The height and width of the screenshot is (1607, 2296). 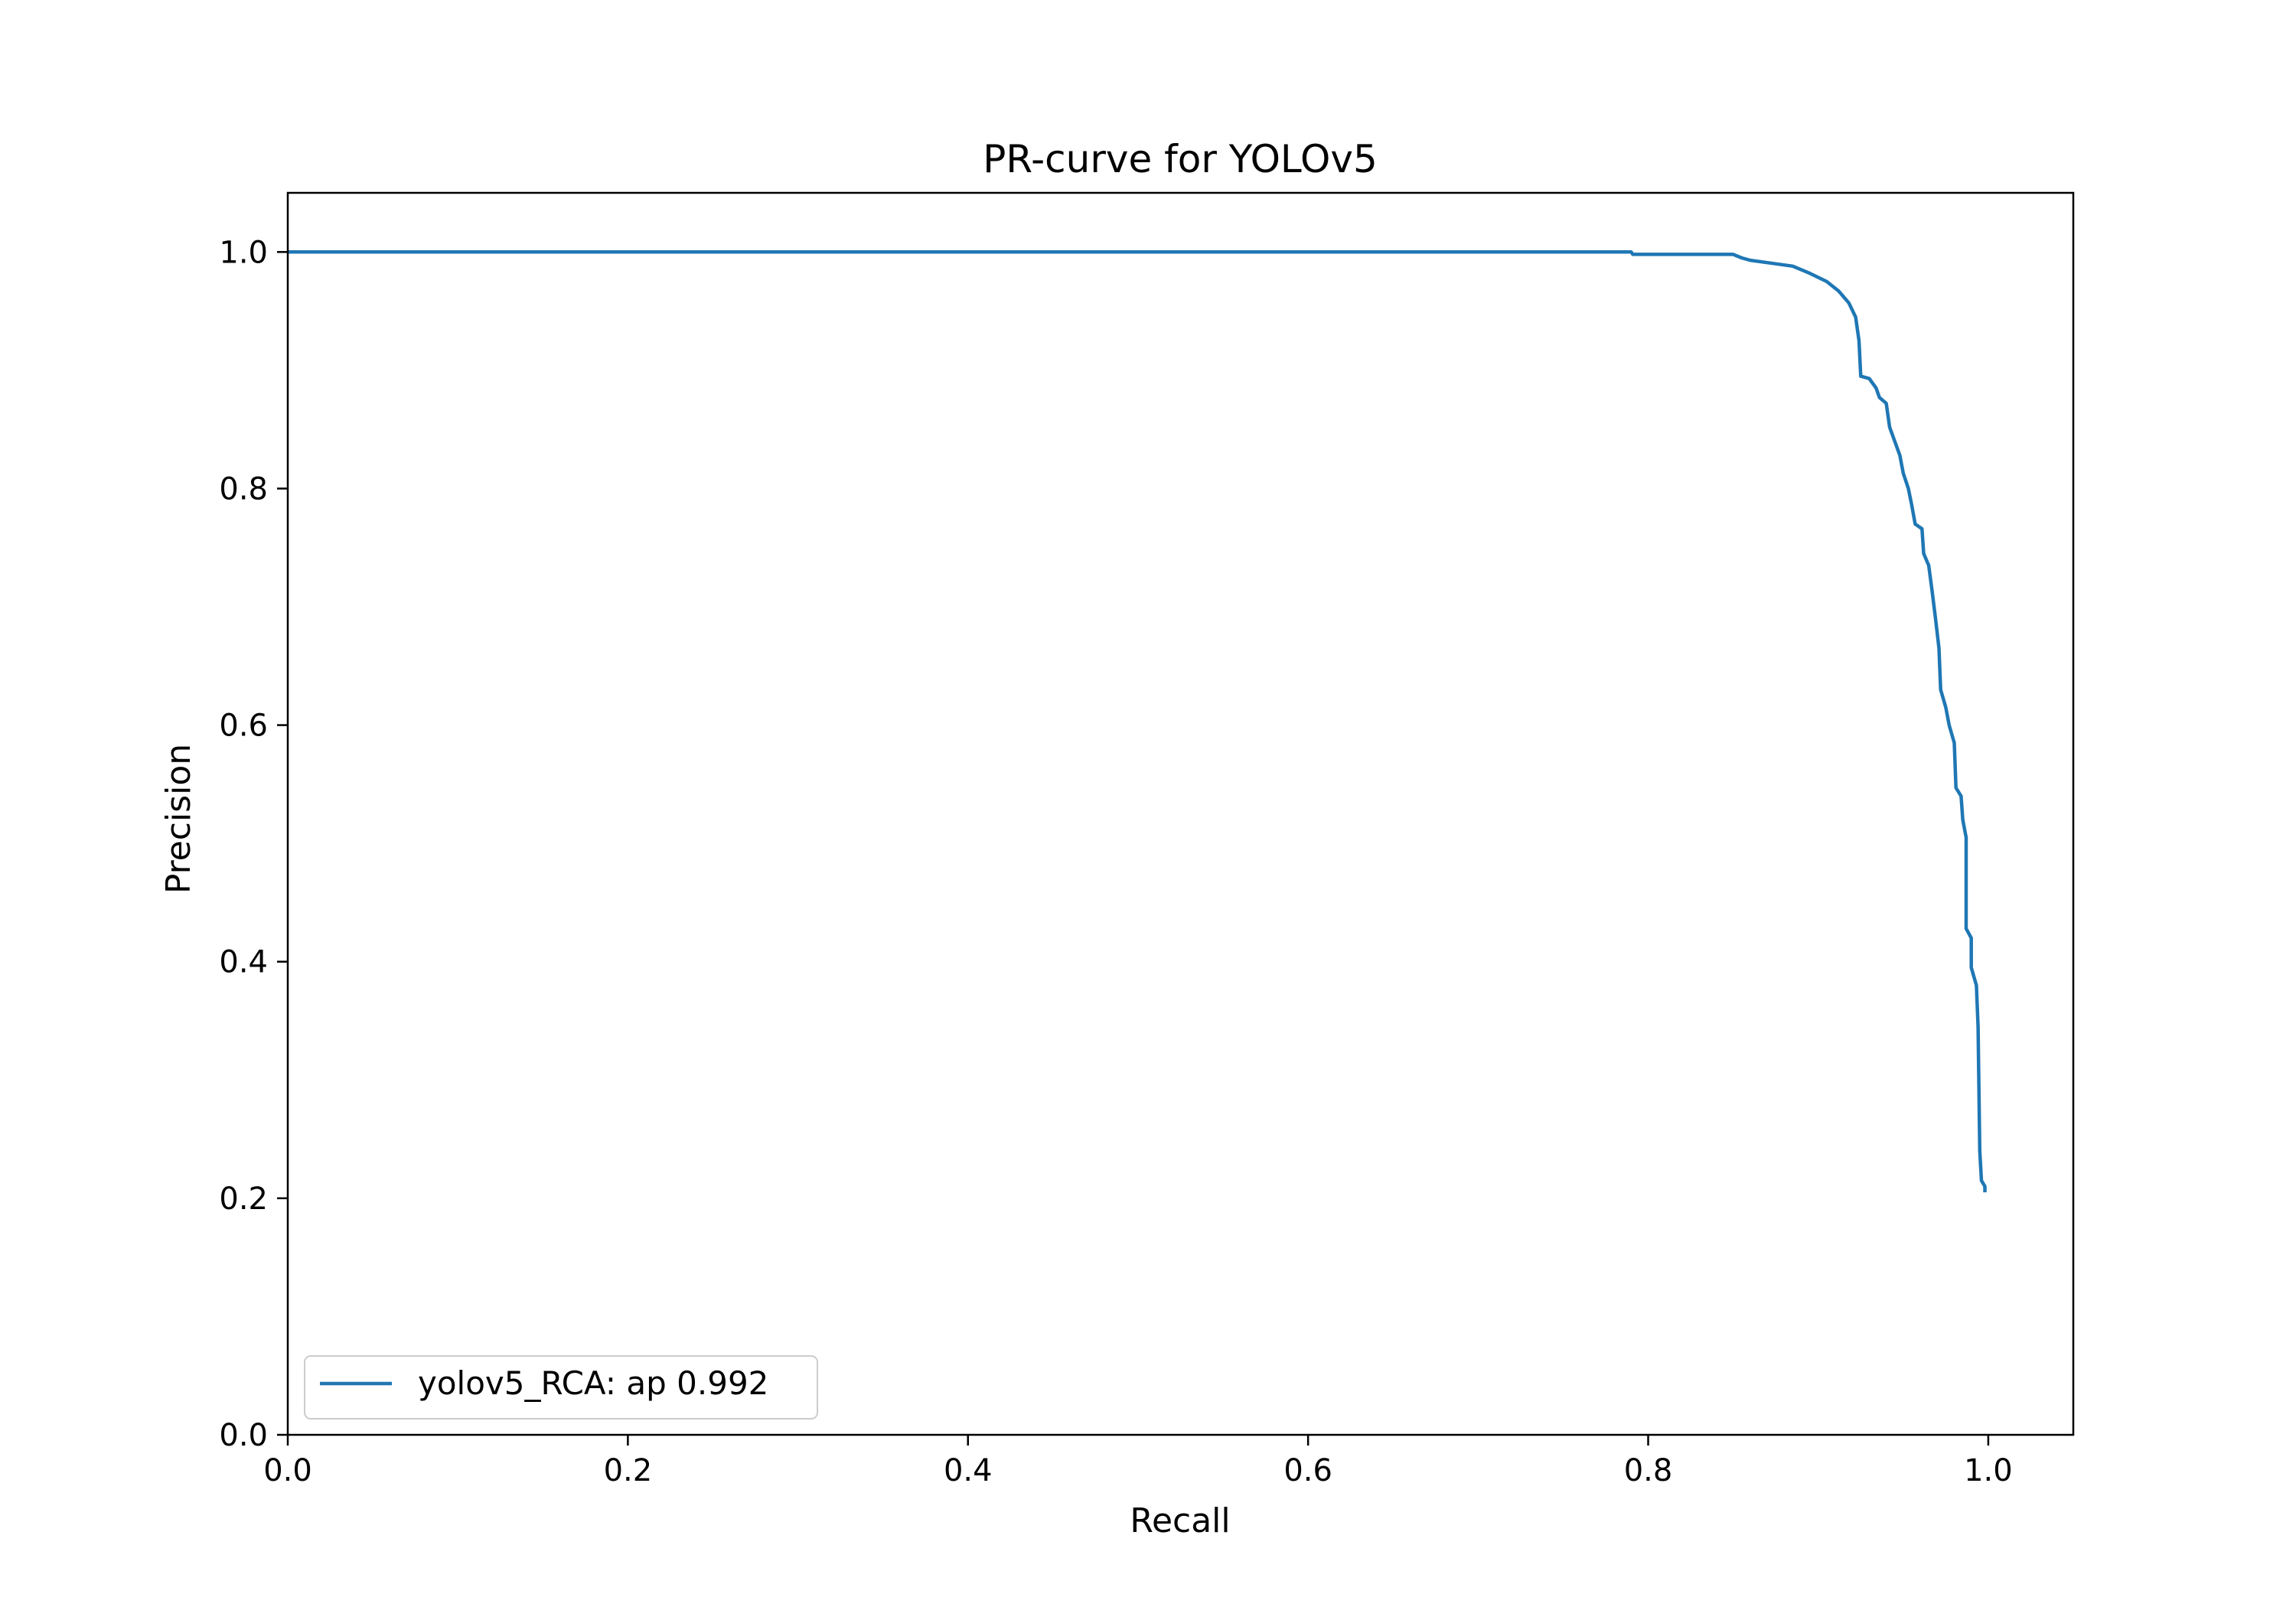 What do you see at coordinates (593, 1383) in the screenshot?
I see `legend-entry-label: yolov5_RCA: ap 0.992` at bounding box center [593, 1383].